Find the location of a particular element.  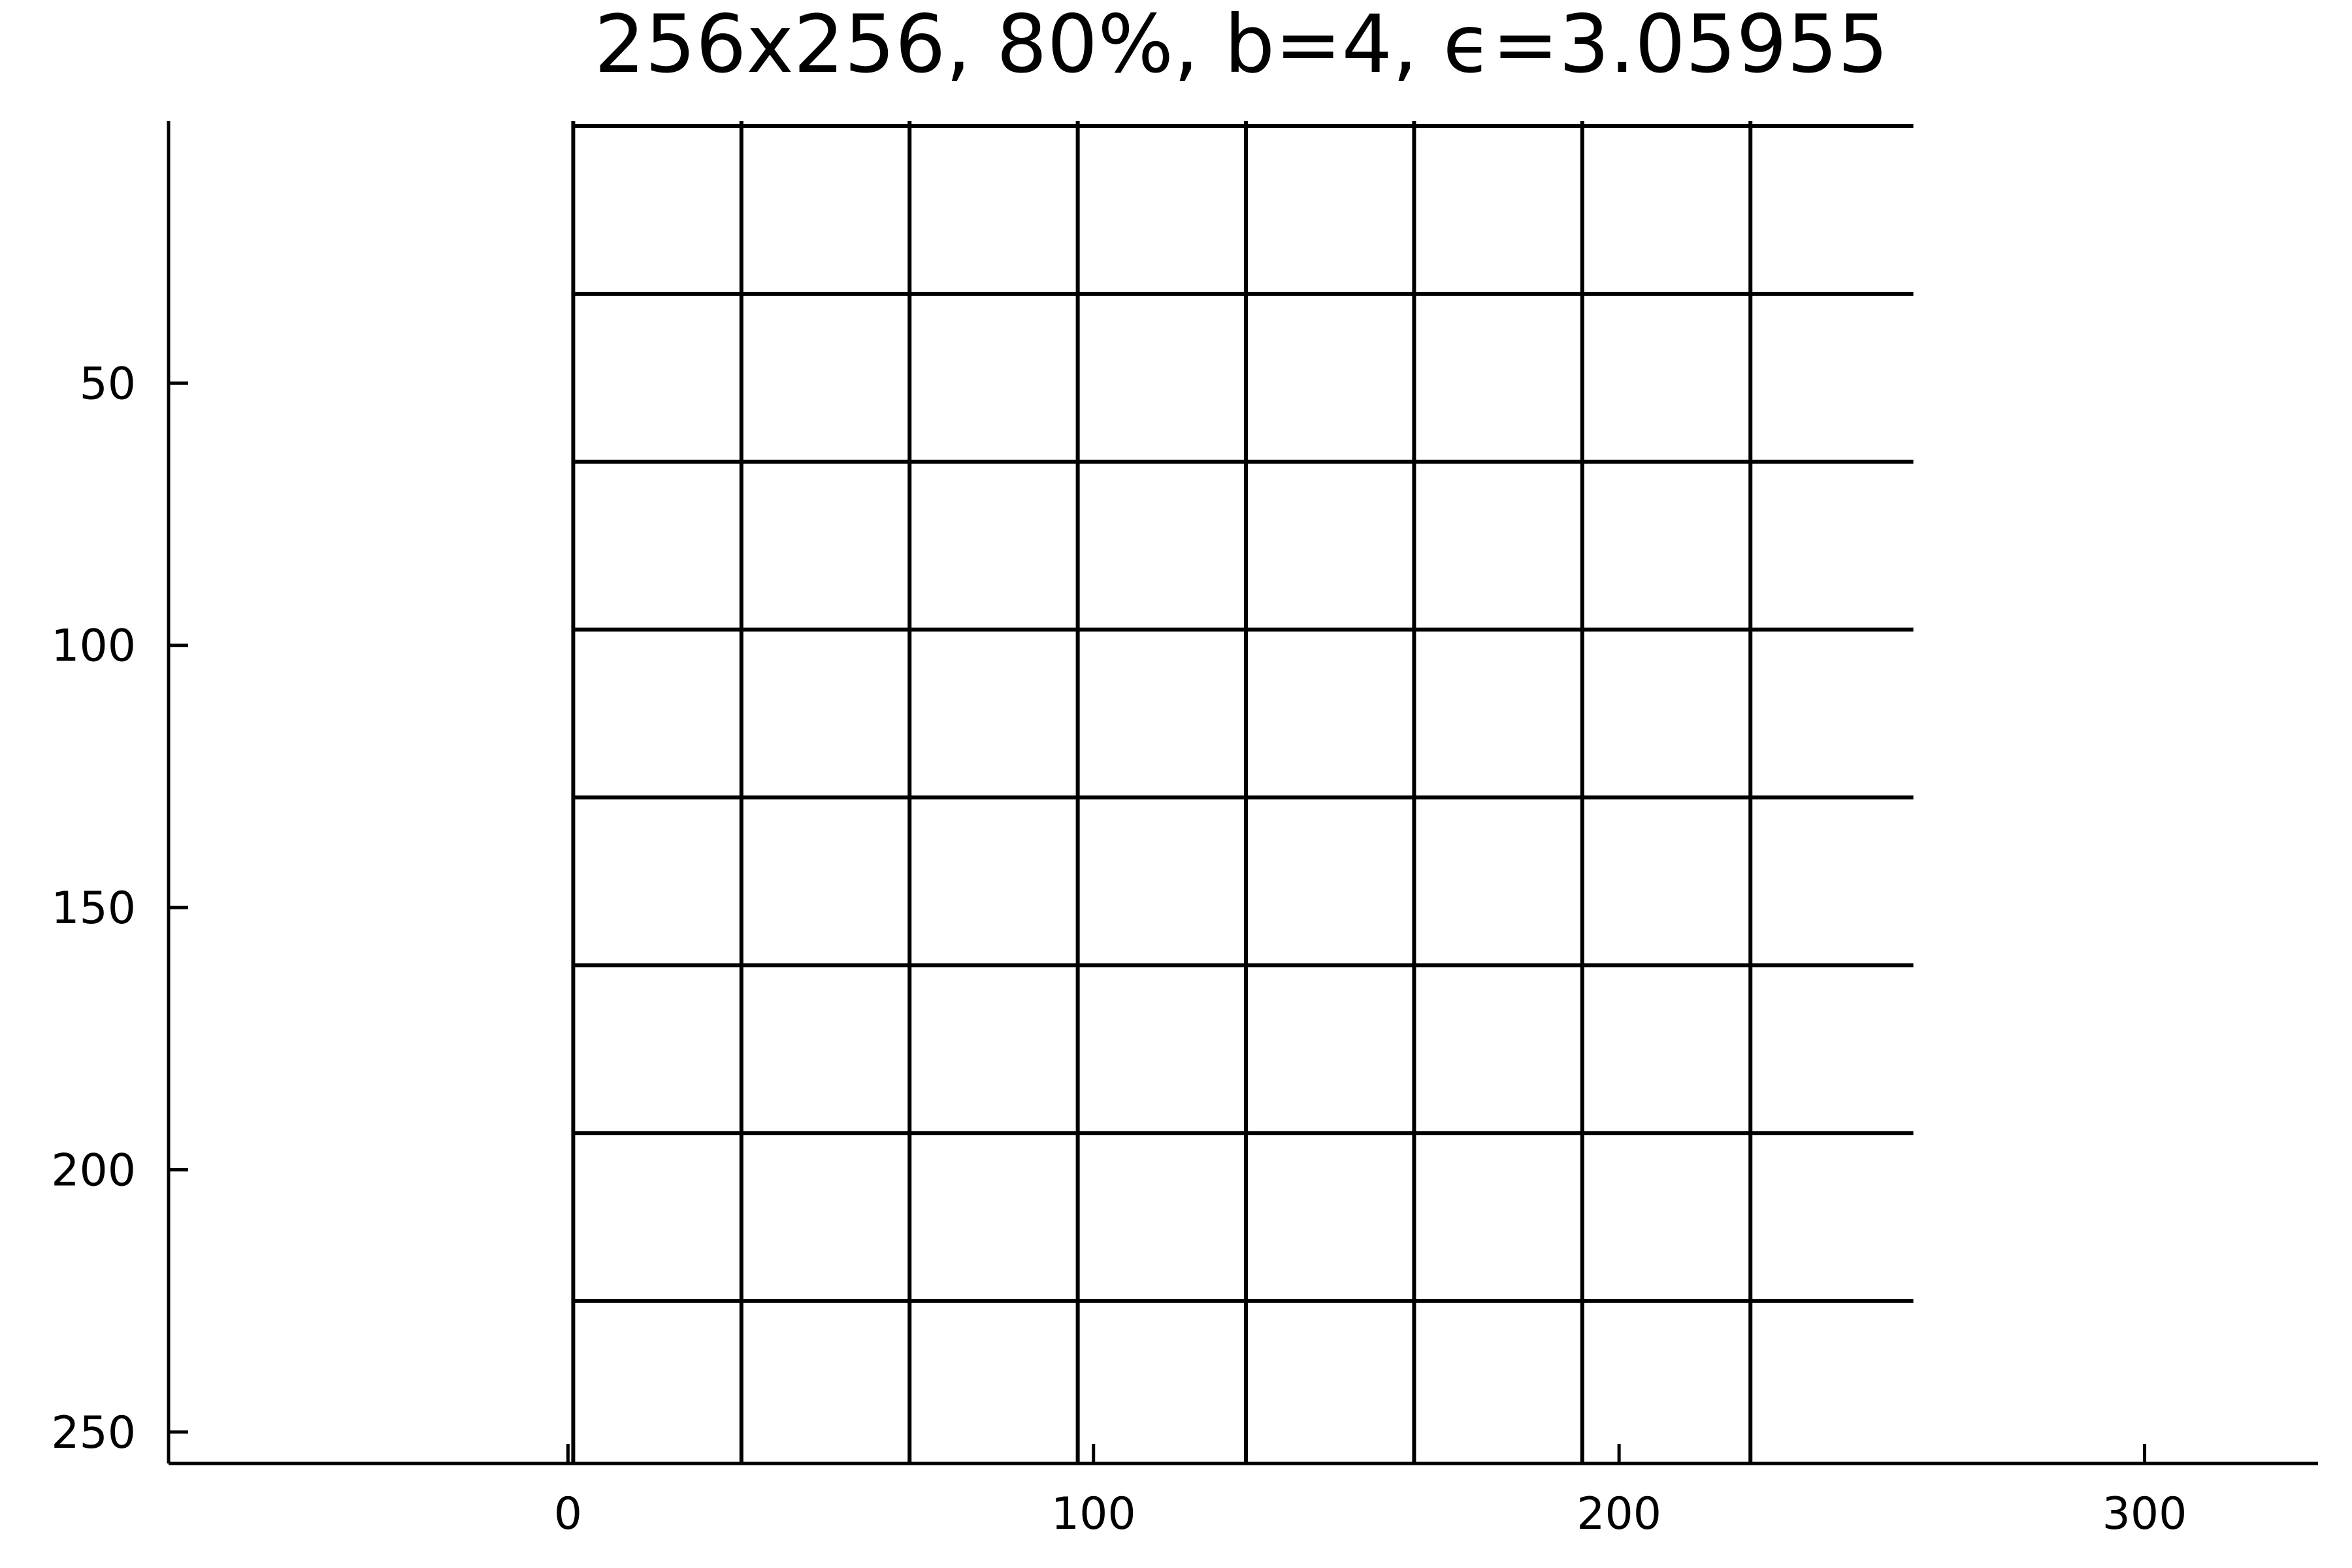

x-tick-label: 300 is located at coordinates (2144, 1514).